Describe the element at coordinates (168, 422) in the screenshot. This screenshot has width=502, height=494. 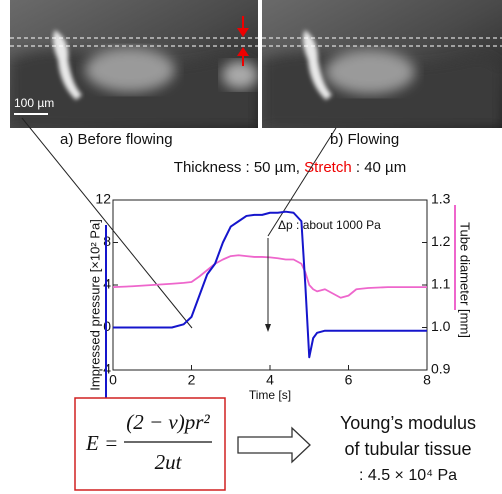
I see `equation-numerator: (2 − ν)pr²` at that location.